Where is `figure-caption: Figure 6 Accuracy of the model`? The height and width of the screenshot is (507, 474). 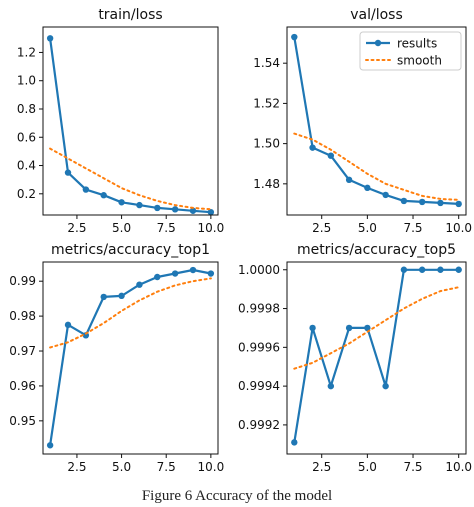 figure-caption: Figure 6 Accuracy of the model is located at coordinates (237, 496).